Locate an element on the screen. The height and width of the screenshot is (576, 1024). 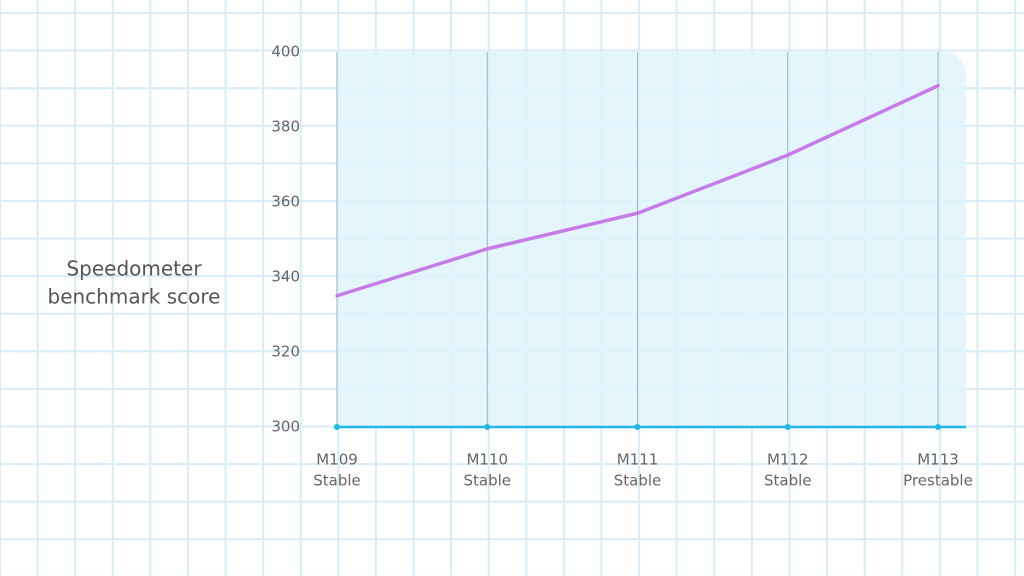
x-tick-label: M110 is located at coordinates (487, 460).